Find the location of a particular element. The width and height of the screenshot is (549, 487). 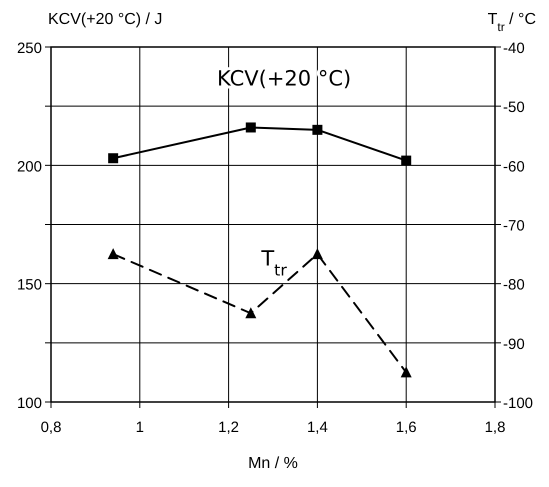

x-axis-title: Mn / % is located at coordinates (273, 463).